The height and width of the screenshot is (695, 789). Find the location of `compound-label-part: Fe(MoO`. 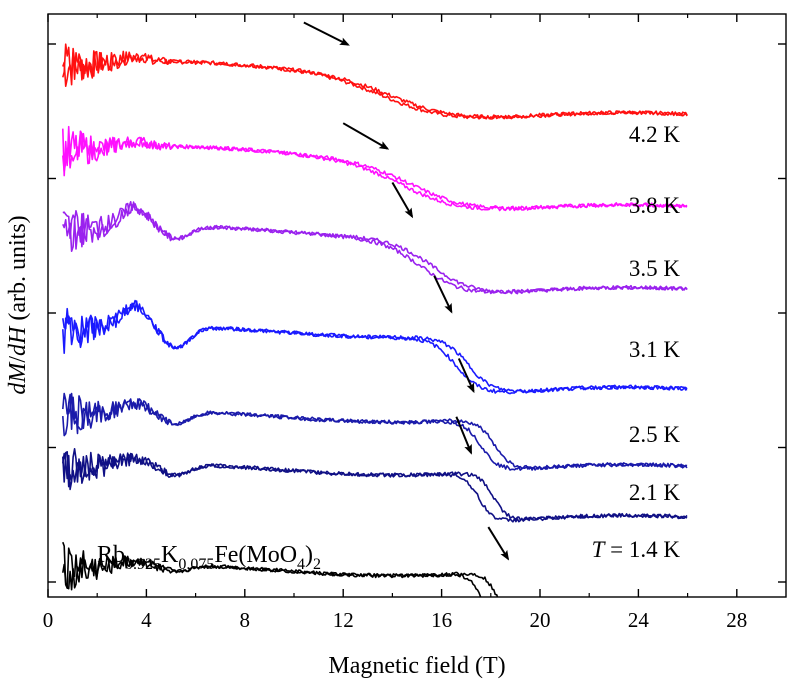

compound-label-part: Fe(MoO is located at coordinates (255, 555).